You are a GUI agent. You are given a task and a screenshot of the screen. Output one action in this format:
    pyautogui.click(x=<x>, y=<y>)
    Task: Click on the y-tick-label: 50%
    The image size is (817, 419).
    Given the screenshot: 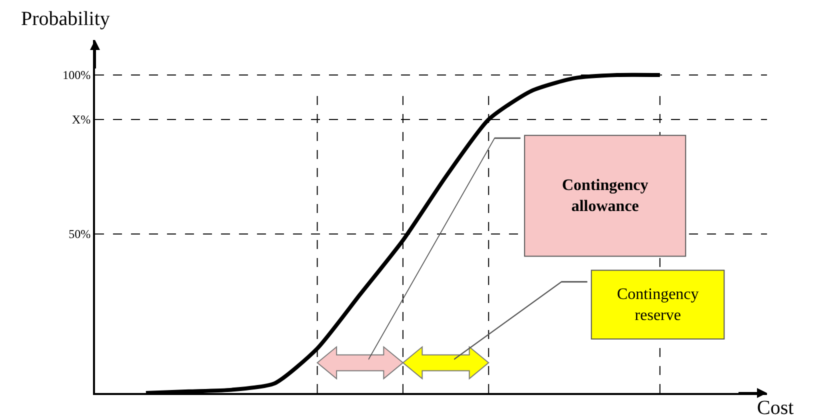 What is the action you would take?
    pyautogui.click(x=79, y=234)
    